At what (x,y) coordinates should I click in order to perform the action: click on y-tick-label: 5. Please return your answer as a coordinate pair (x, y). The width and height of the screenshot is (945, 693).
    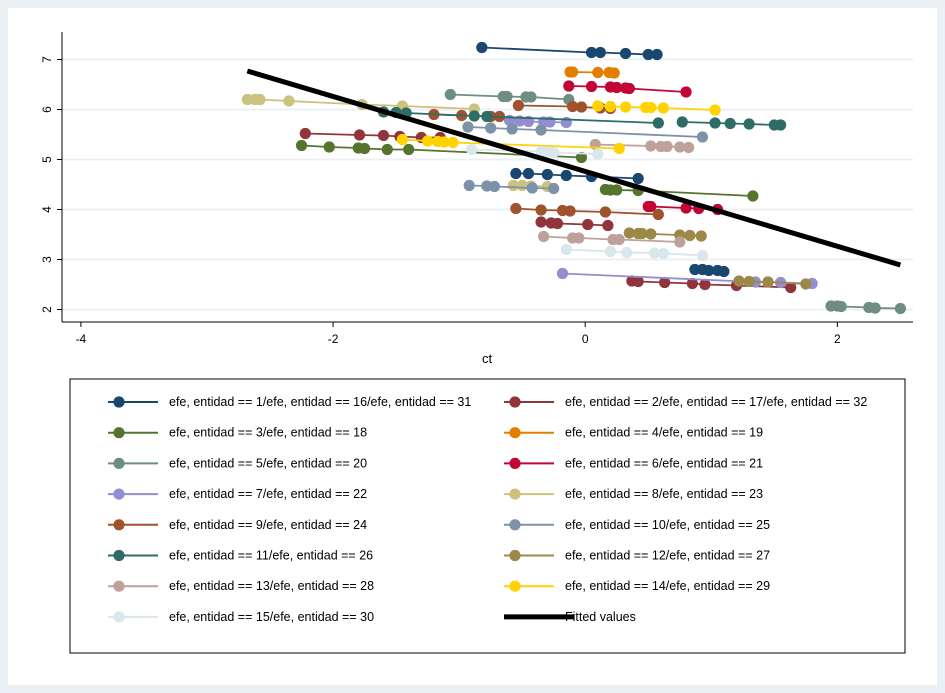
    Looking at the image, I should click on (47, 159).